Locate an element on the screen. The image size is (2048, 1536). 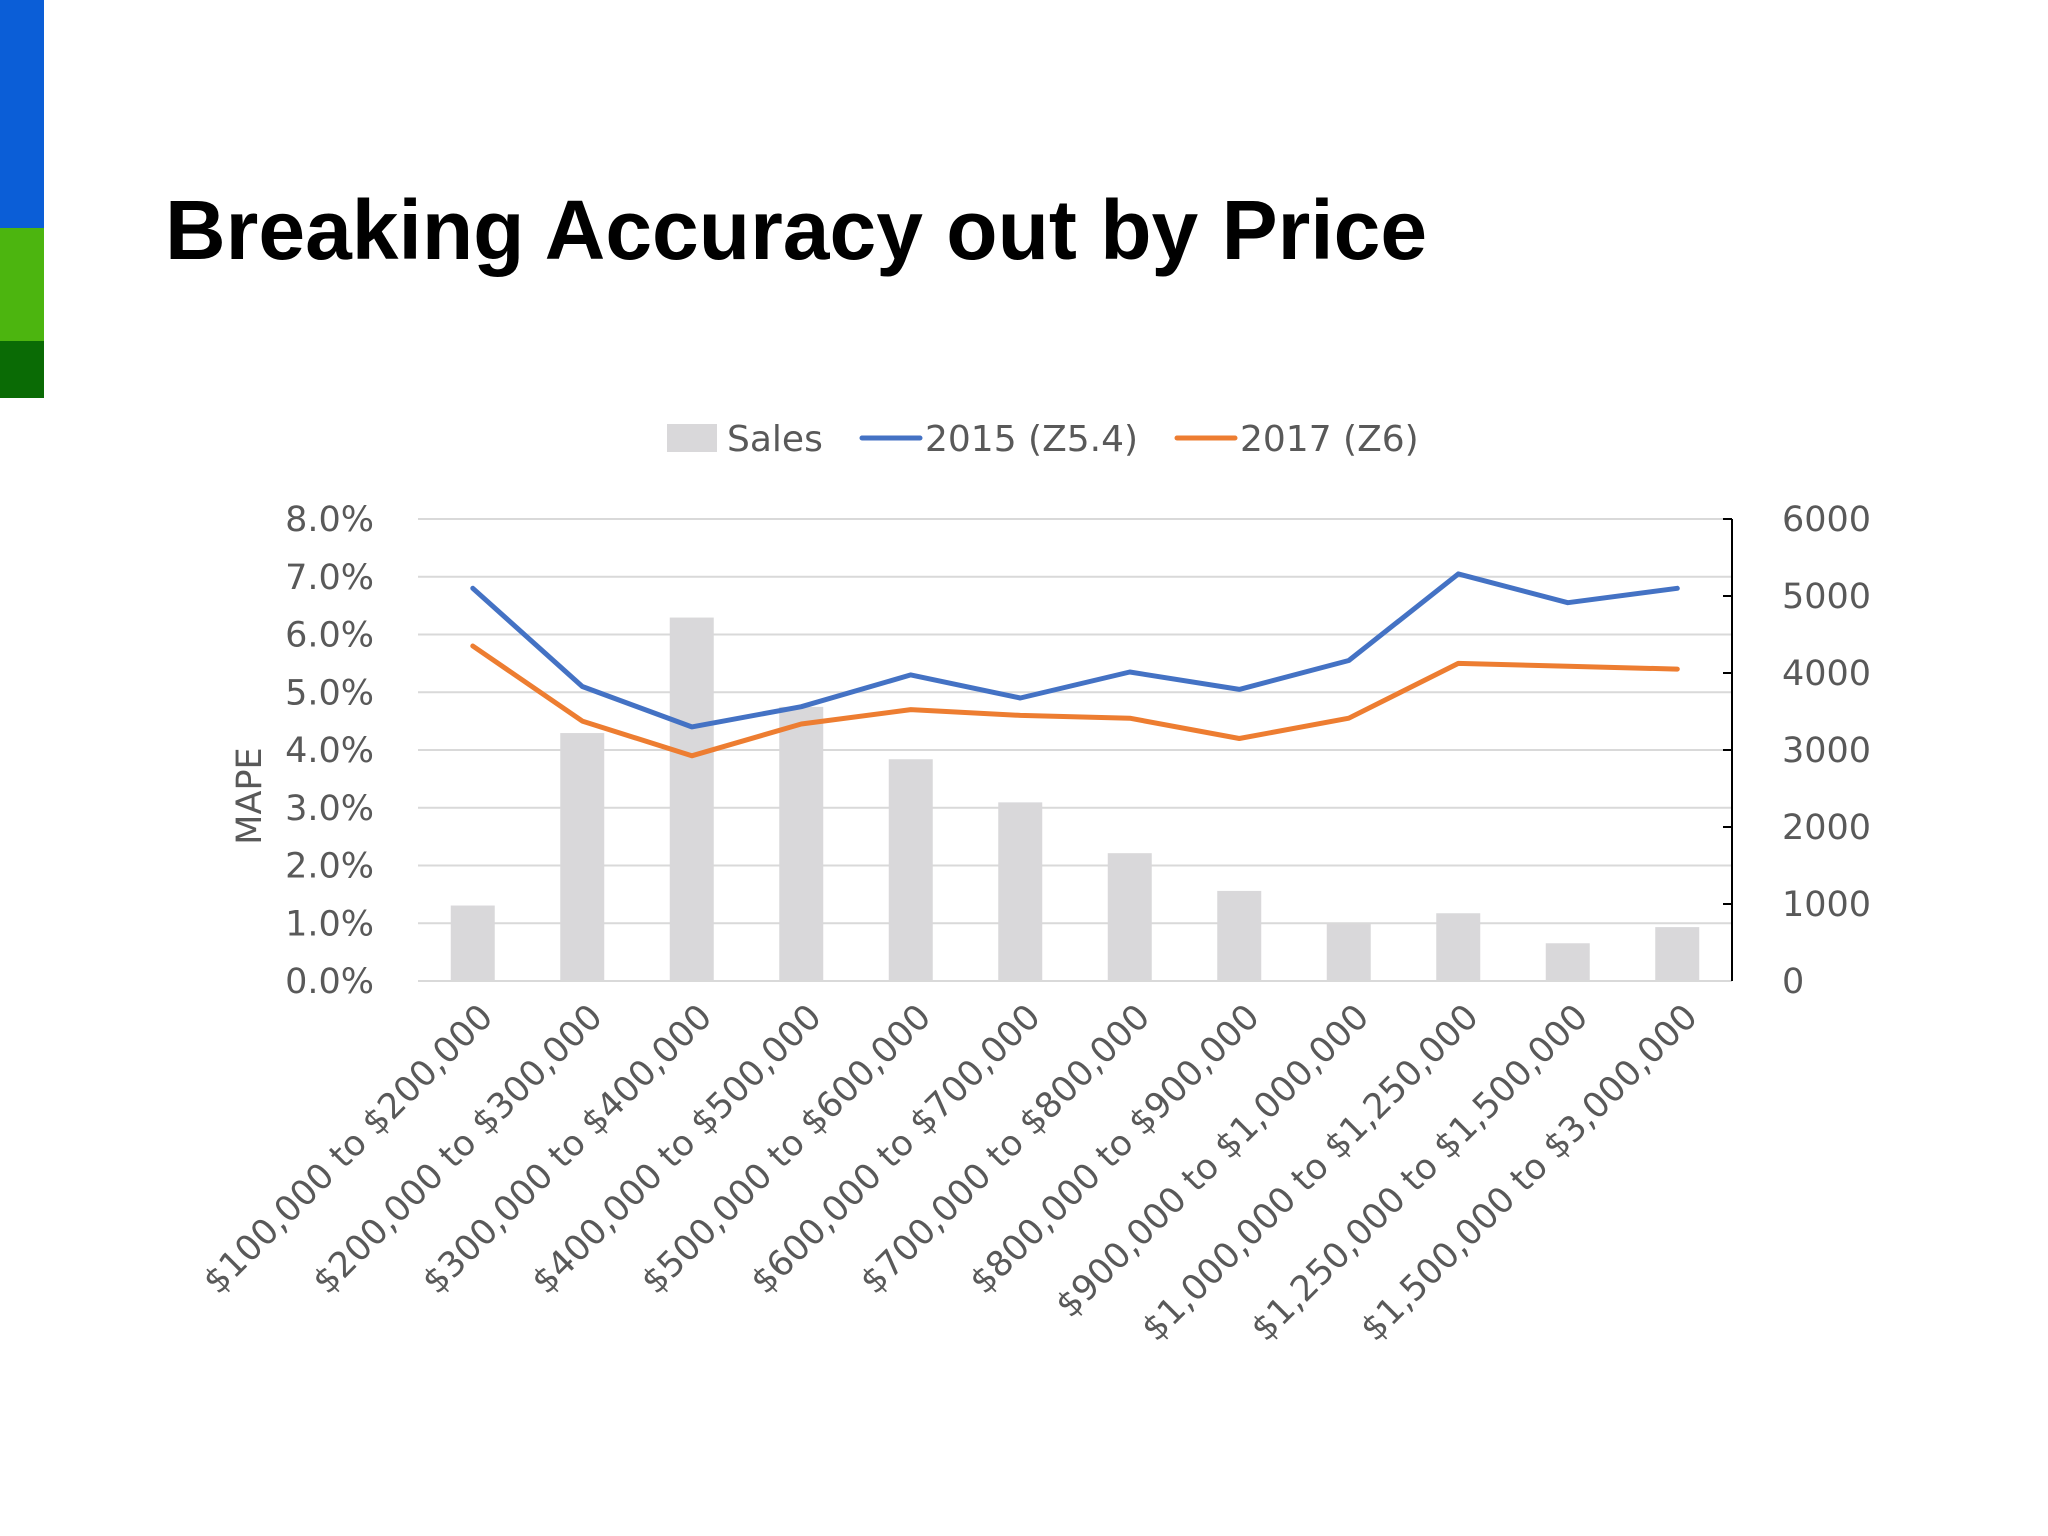
accent-bar-blue is located at coordinates (22, 114).